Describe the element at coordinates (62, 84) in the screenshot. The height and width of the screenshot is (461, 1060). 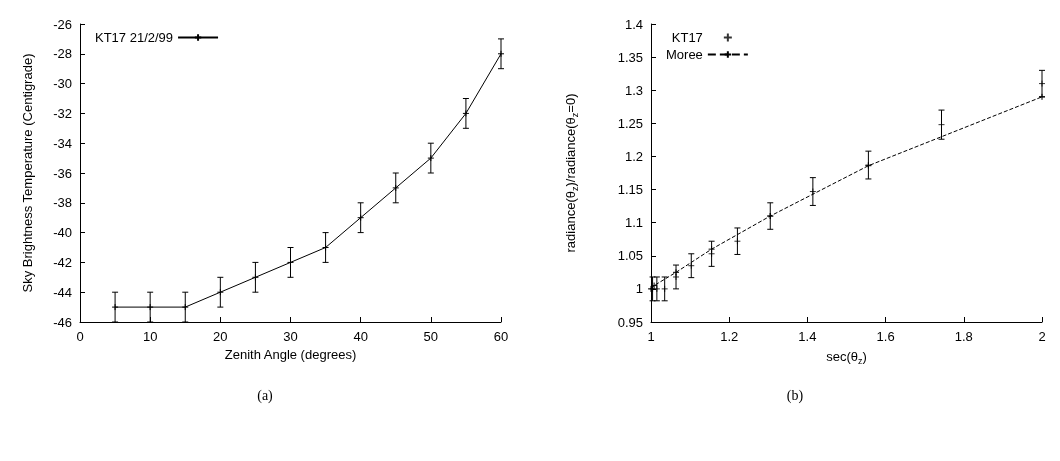
I see `y-tick-label: -30` at that location.